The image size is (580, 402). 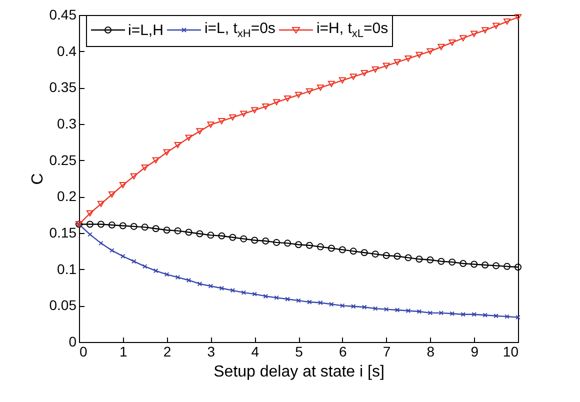 What do you see at coordinates (63, 160) in the screenshot?
I see `y-tick-label: 0.25` at bounding box center [63, 160].